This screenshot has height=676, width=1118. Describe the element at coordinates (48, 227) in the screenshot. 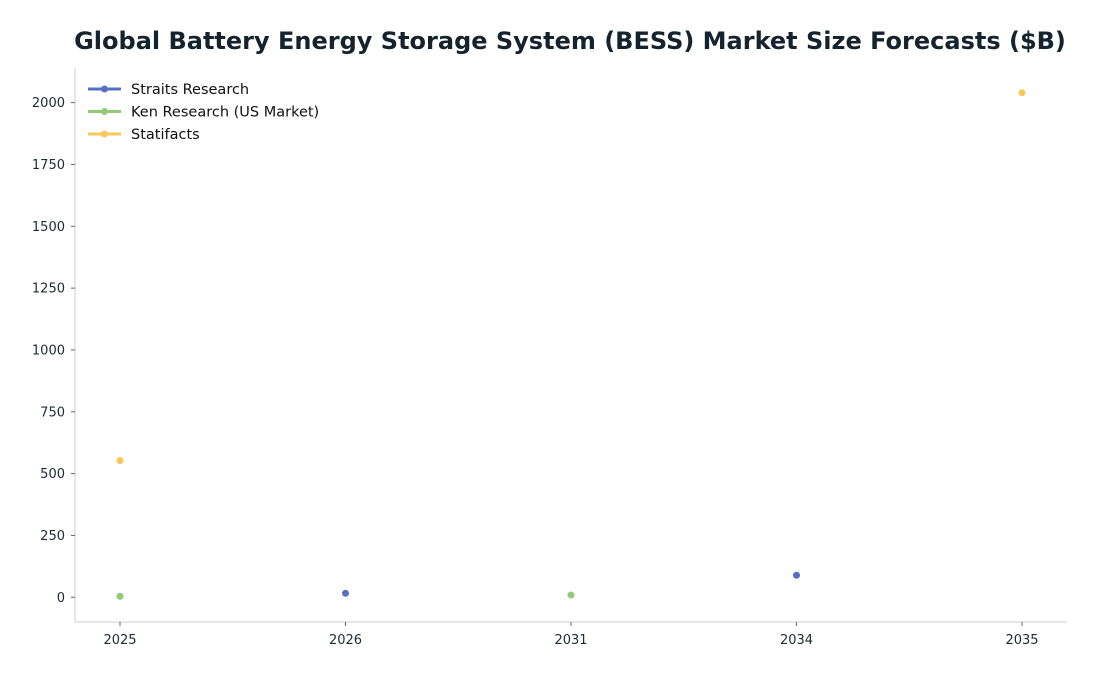

I see `y-tick-label: 1500` at that location.